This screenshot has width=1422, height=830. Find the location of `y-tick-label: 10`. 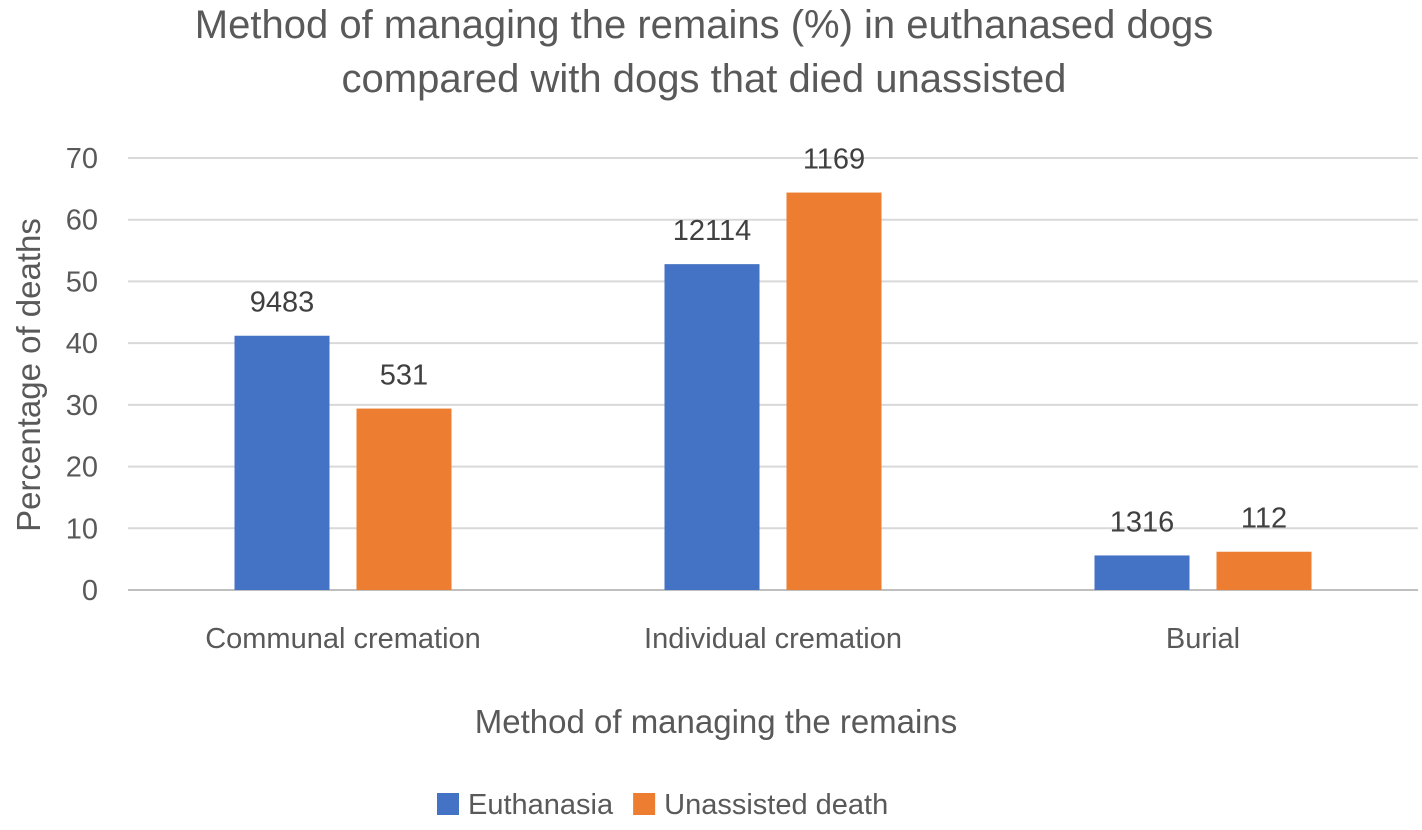

y-tick-label: 10 is located at coordinates (82, 529).